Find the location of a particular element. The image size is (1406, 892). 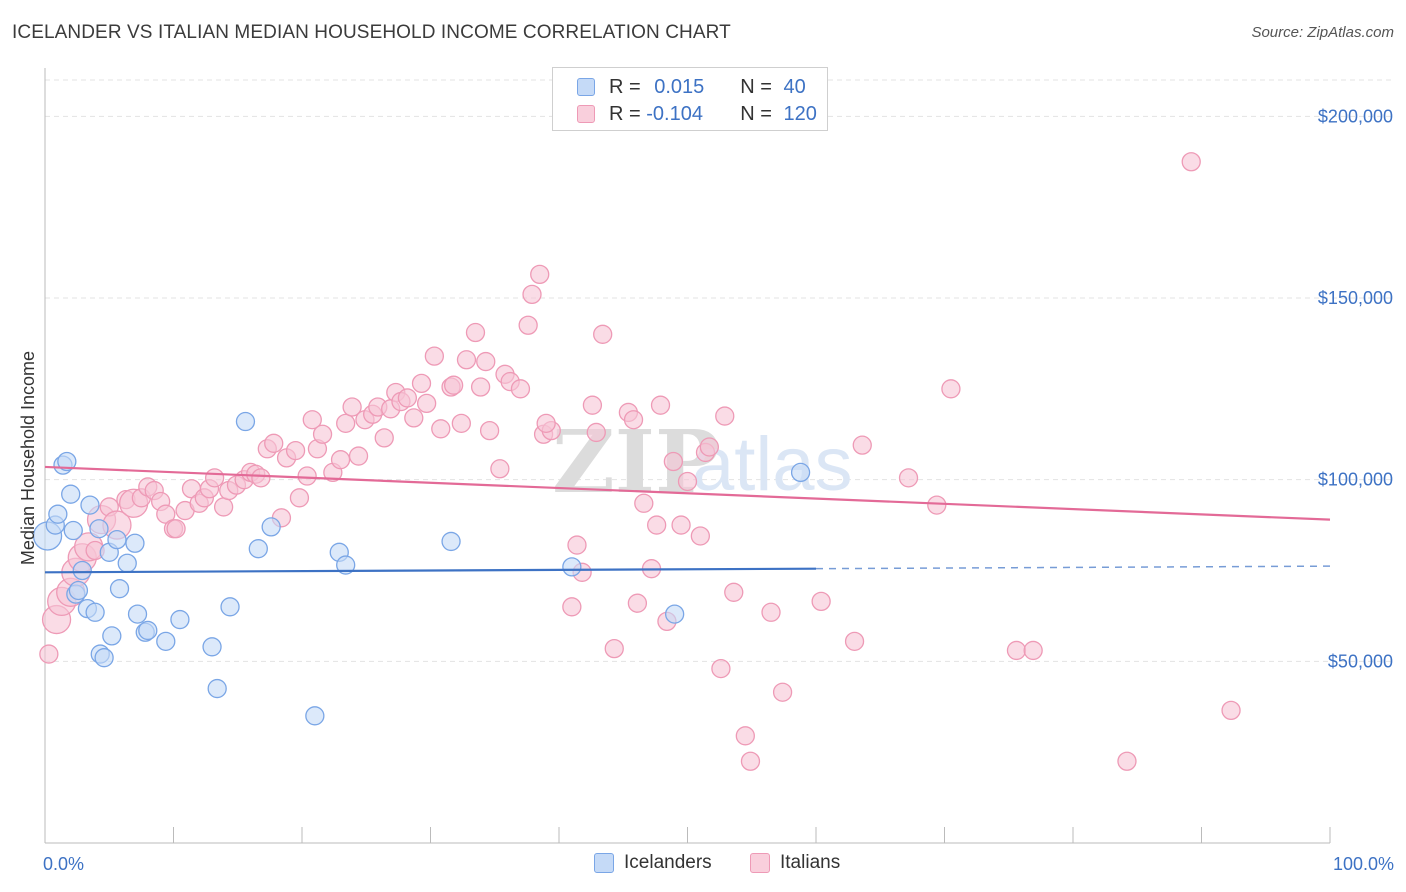

bottom-legend-label: Icelanders is located at coordinates (668, 862).